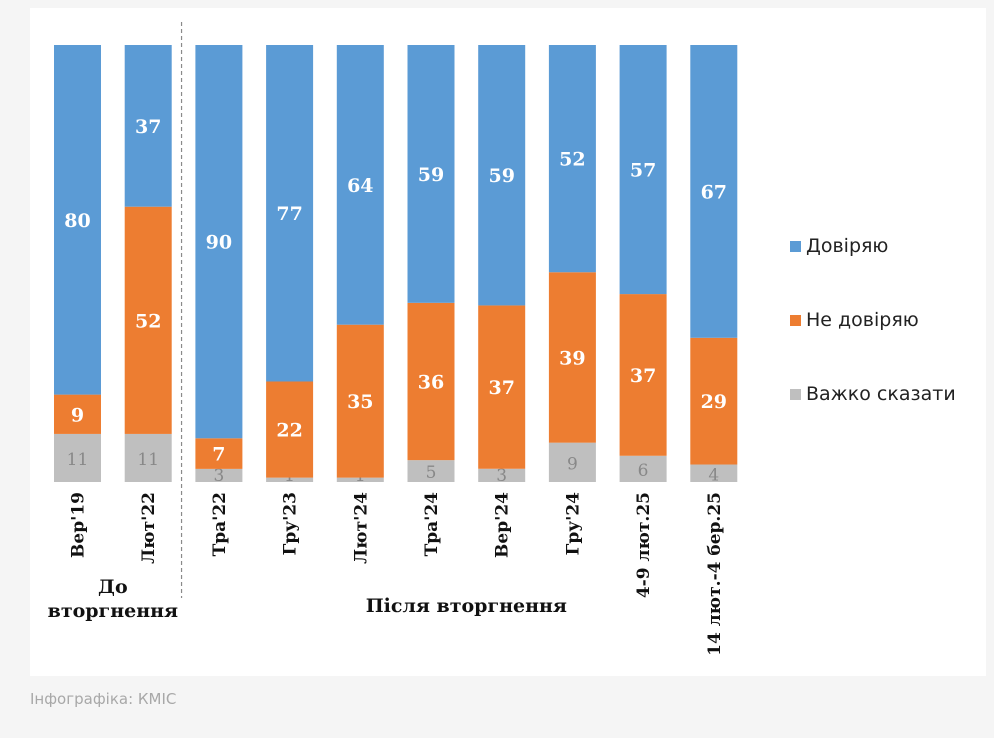 This screenshot has height=738, width=994. I want to click on data-label: 29, so click(714, 402).